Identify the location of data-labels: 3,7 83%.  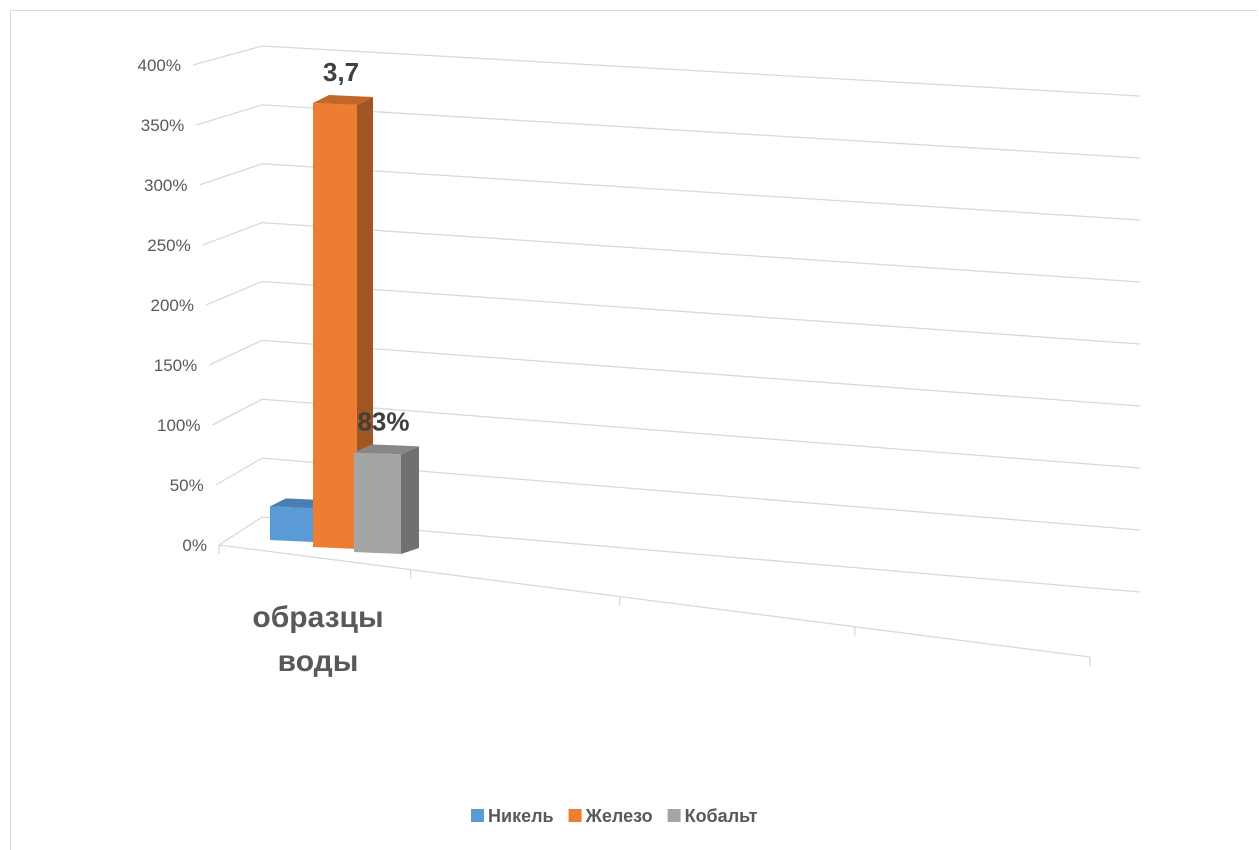
(366, 246).